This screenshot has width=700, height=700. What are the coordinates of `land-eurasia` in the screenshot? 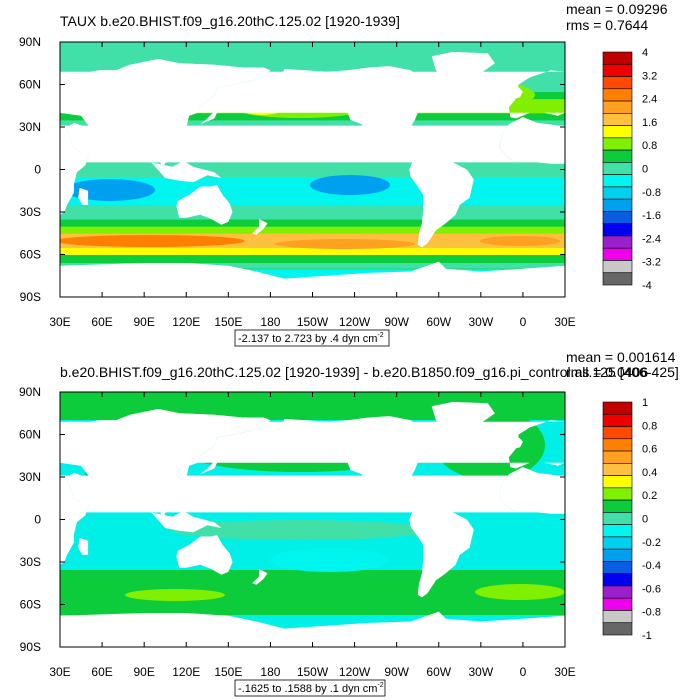 It's located at (312, 464).